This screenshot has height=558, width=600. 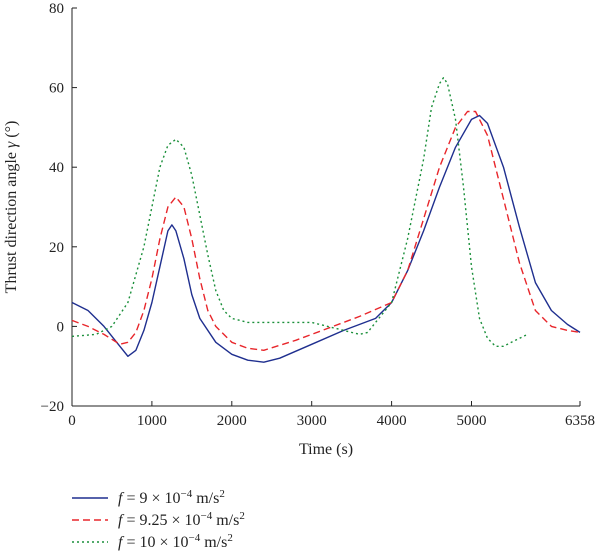 What do you see at coordinates (61, 327) in the screenshot?
I see `y-tick-label: 0` at bounding box center [61, 327].